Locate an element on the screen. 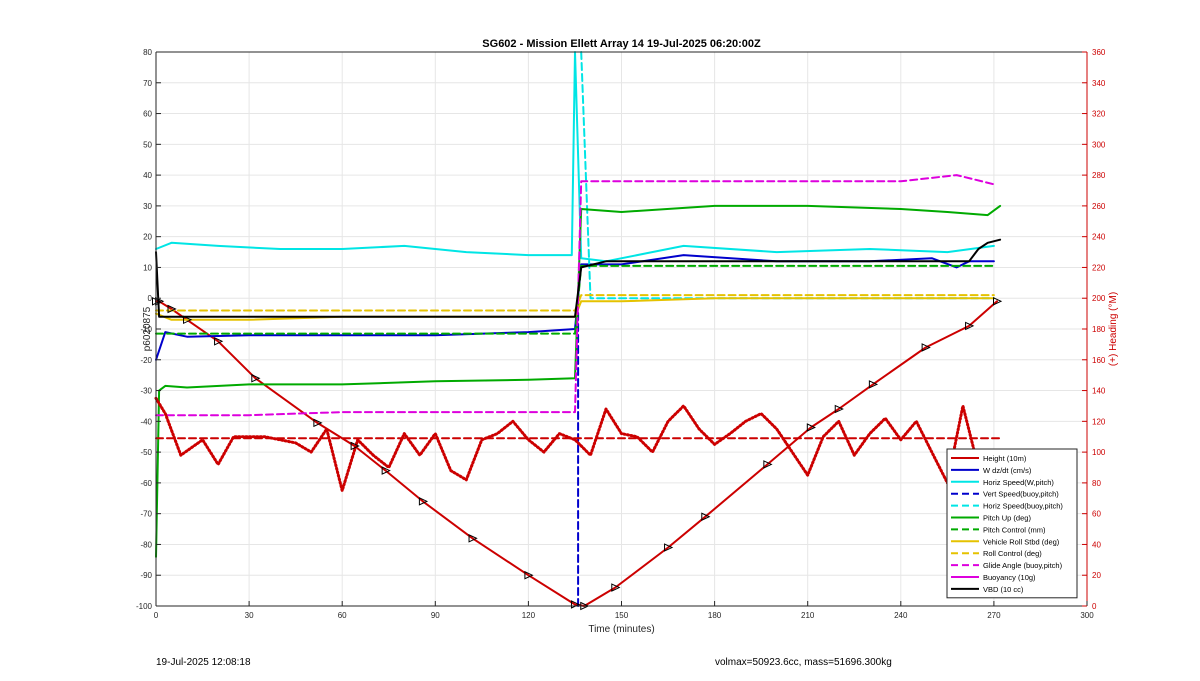 This screenshot has width=1200, height=681. y-right-tick-label: 260 is located at coordinates (1099, 206).